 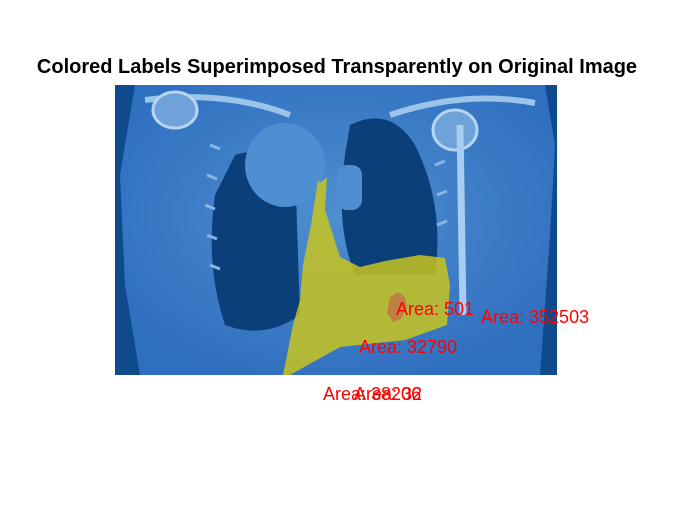 I want to click on right-clavicle, so click(x=462, y=106).